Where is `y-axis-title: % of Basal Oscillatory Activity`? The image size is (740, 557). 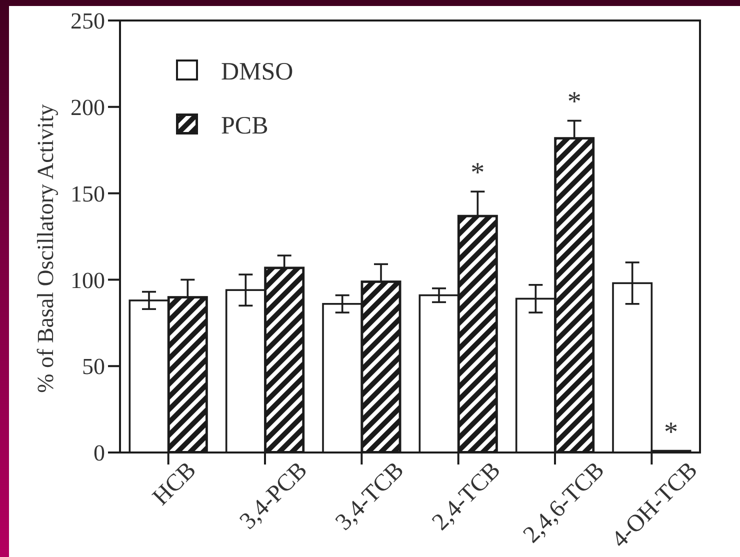
y-axis-title: % of Basal Oscillatory Activity is located at coordinates (45, 248).